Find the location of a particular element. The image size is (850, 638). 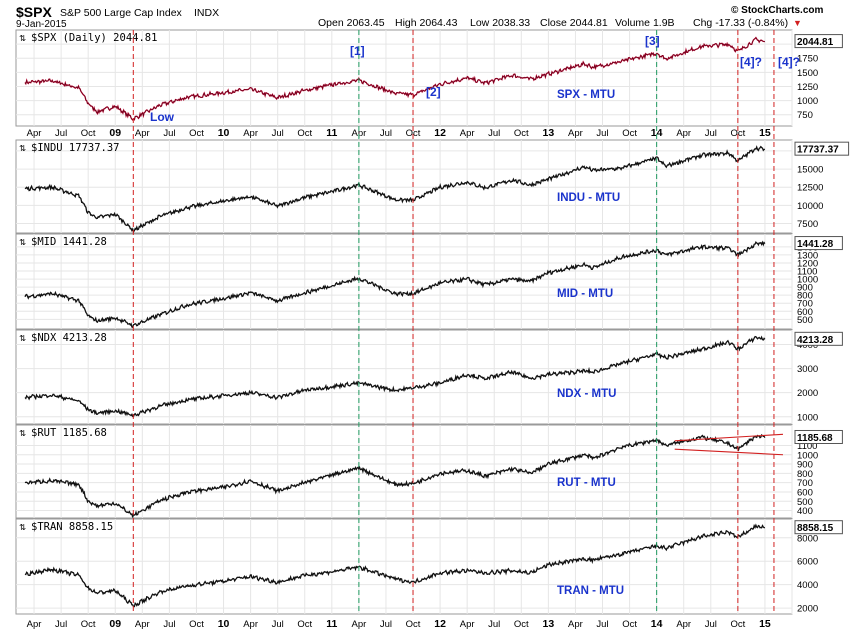

panel-title: $NDX 4213.28 is located at coordinates (69, 338).